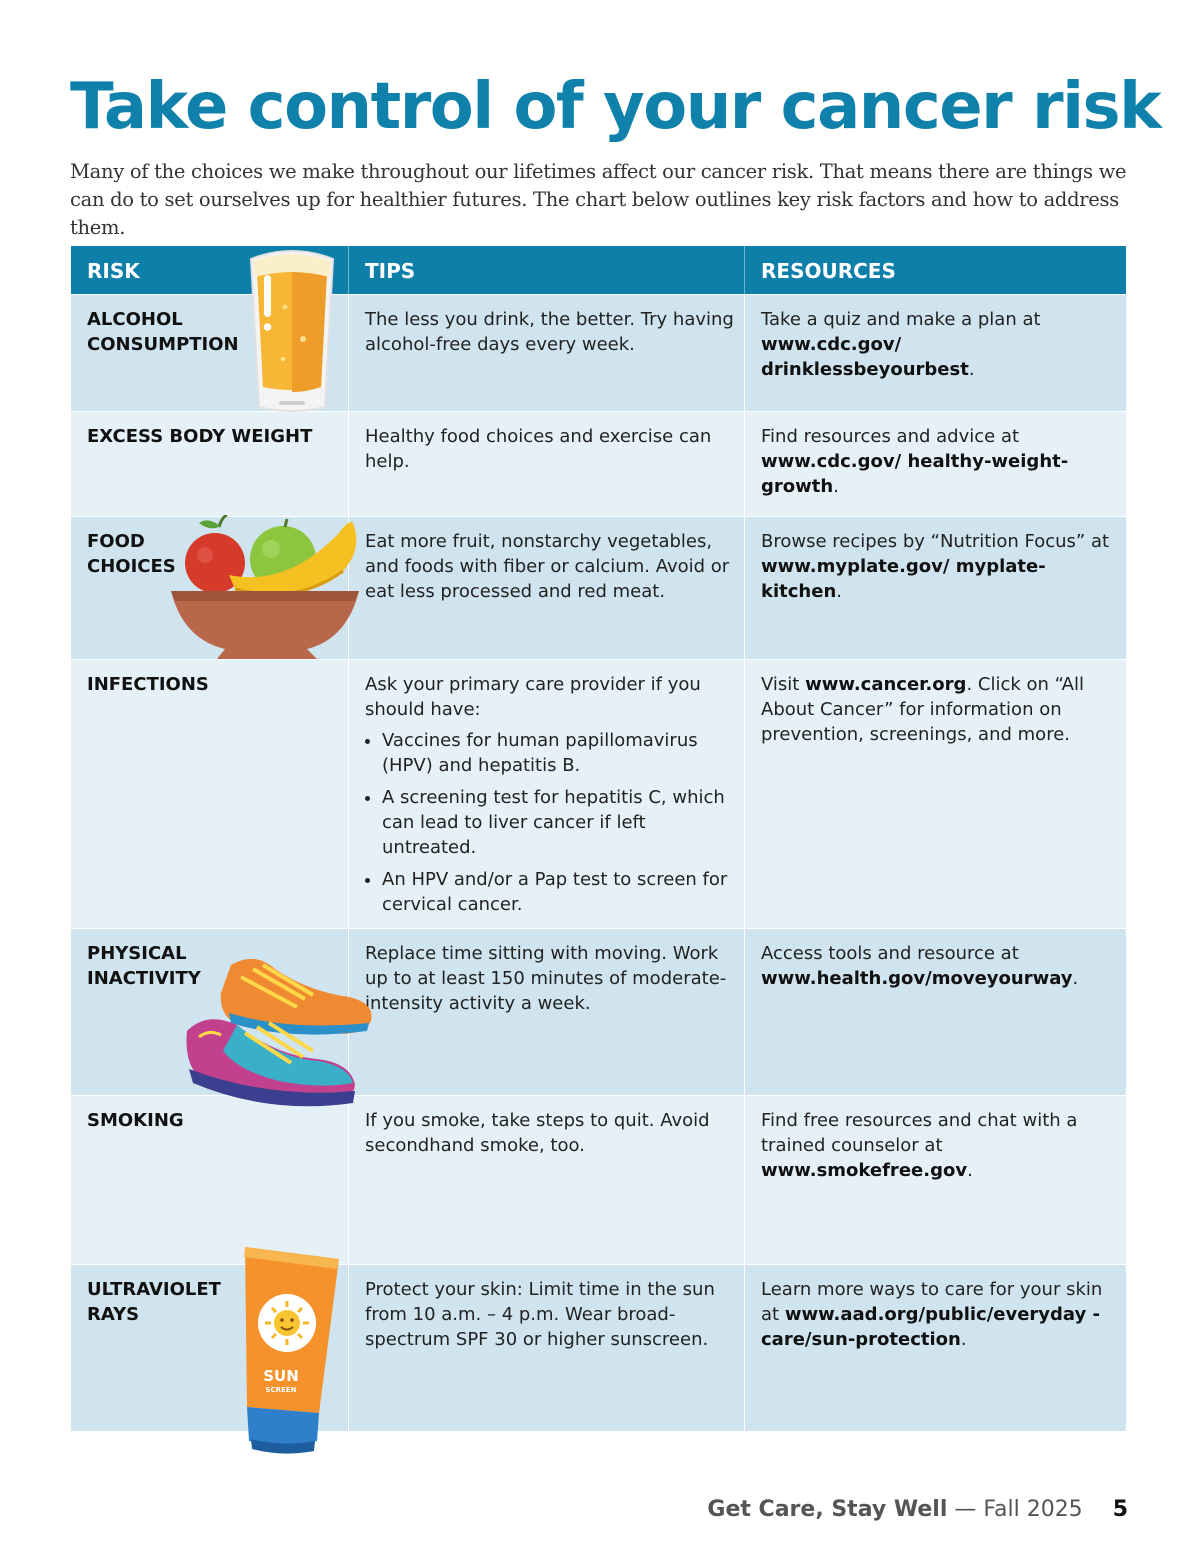 This screenshot has height=1558, width=1200. I want to click on risk-cell: ALCOHOL CONSUMPTION, so click(210, 331).